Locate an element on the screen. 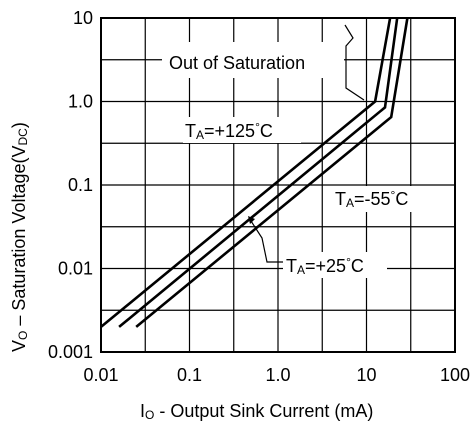 The width and height of the screenshot is (474, 425). x-tick-label: 0.1 is located at coordinates (189, 375).